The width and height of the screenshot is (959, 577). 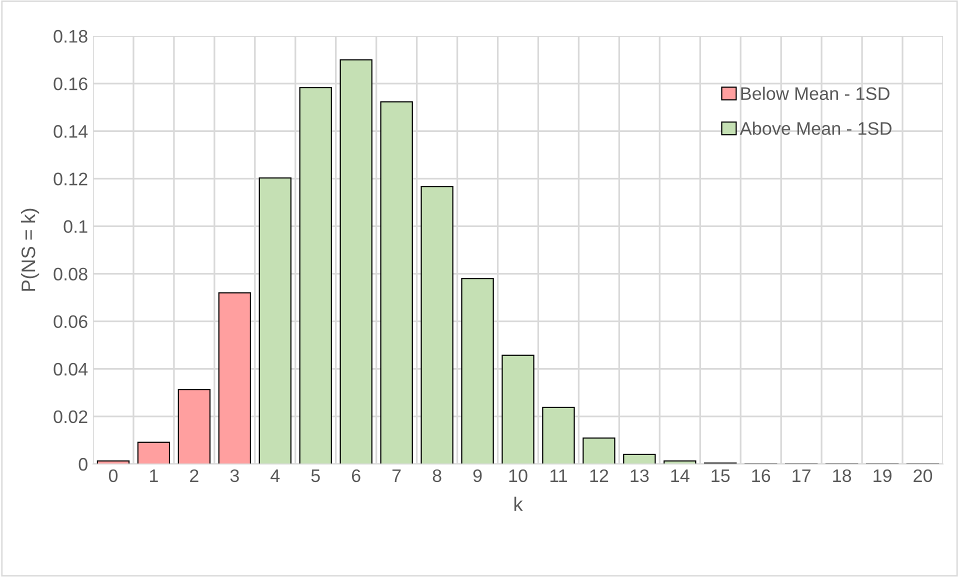 I want to click on x-tick-label: 12, so click(x=599, y=475).